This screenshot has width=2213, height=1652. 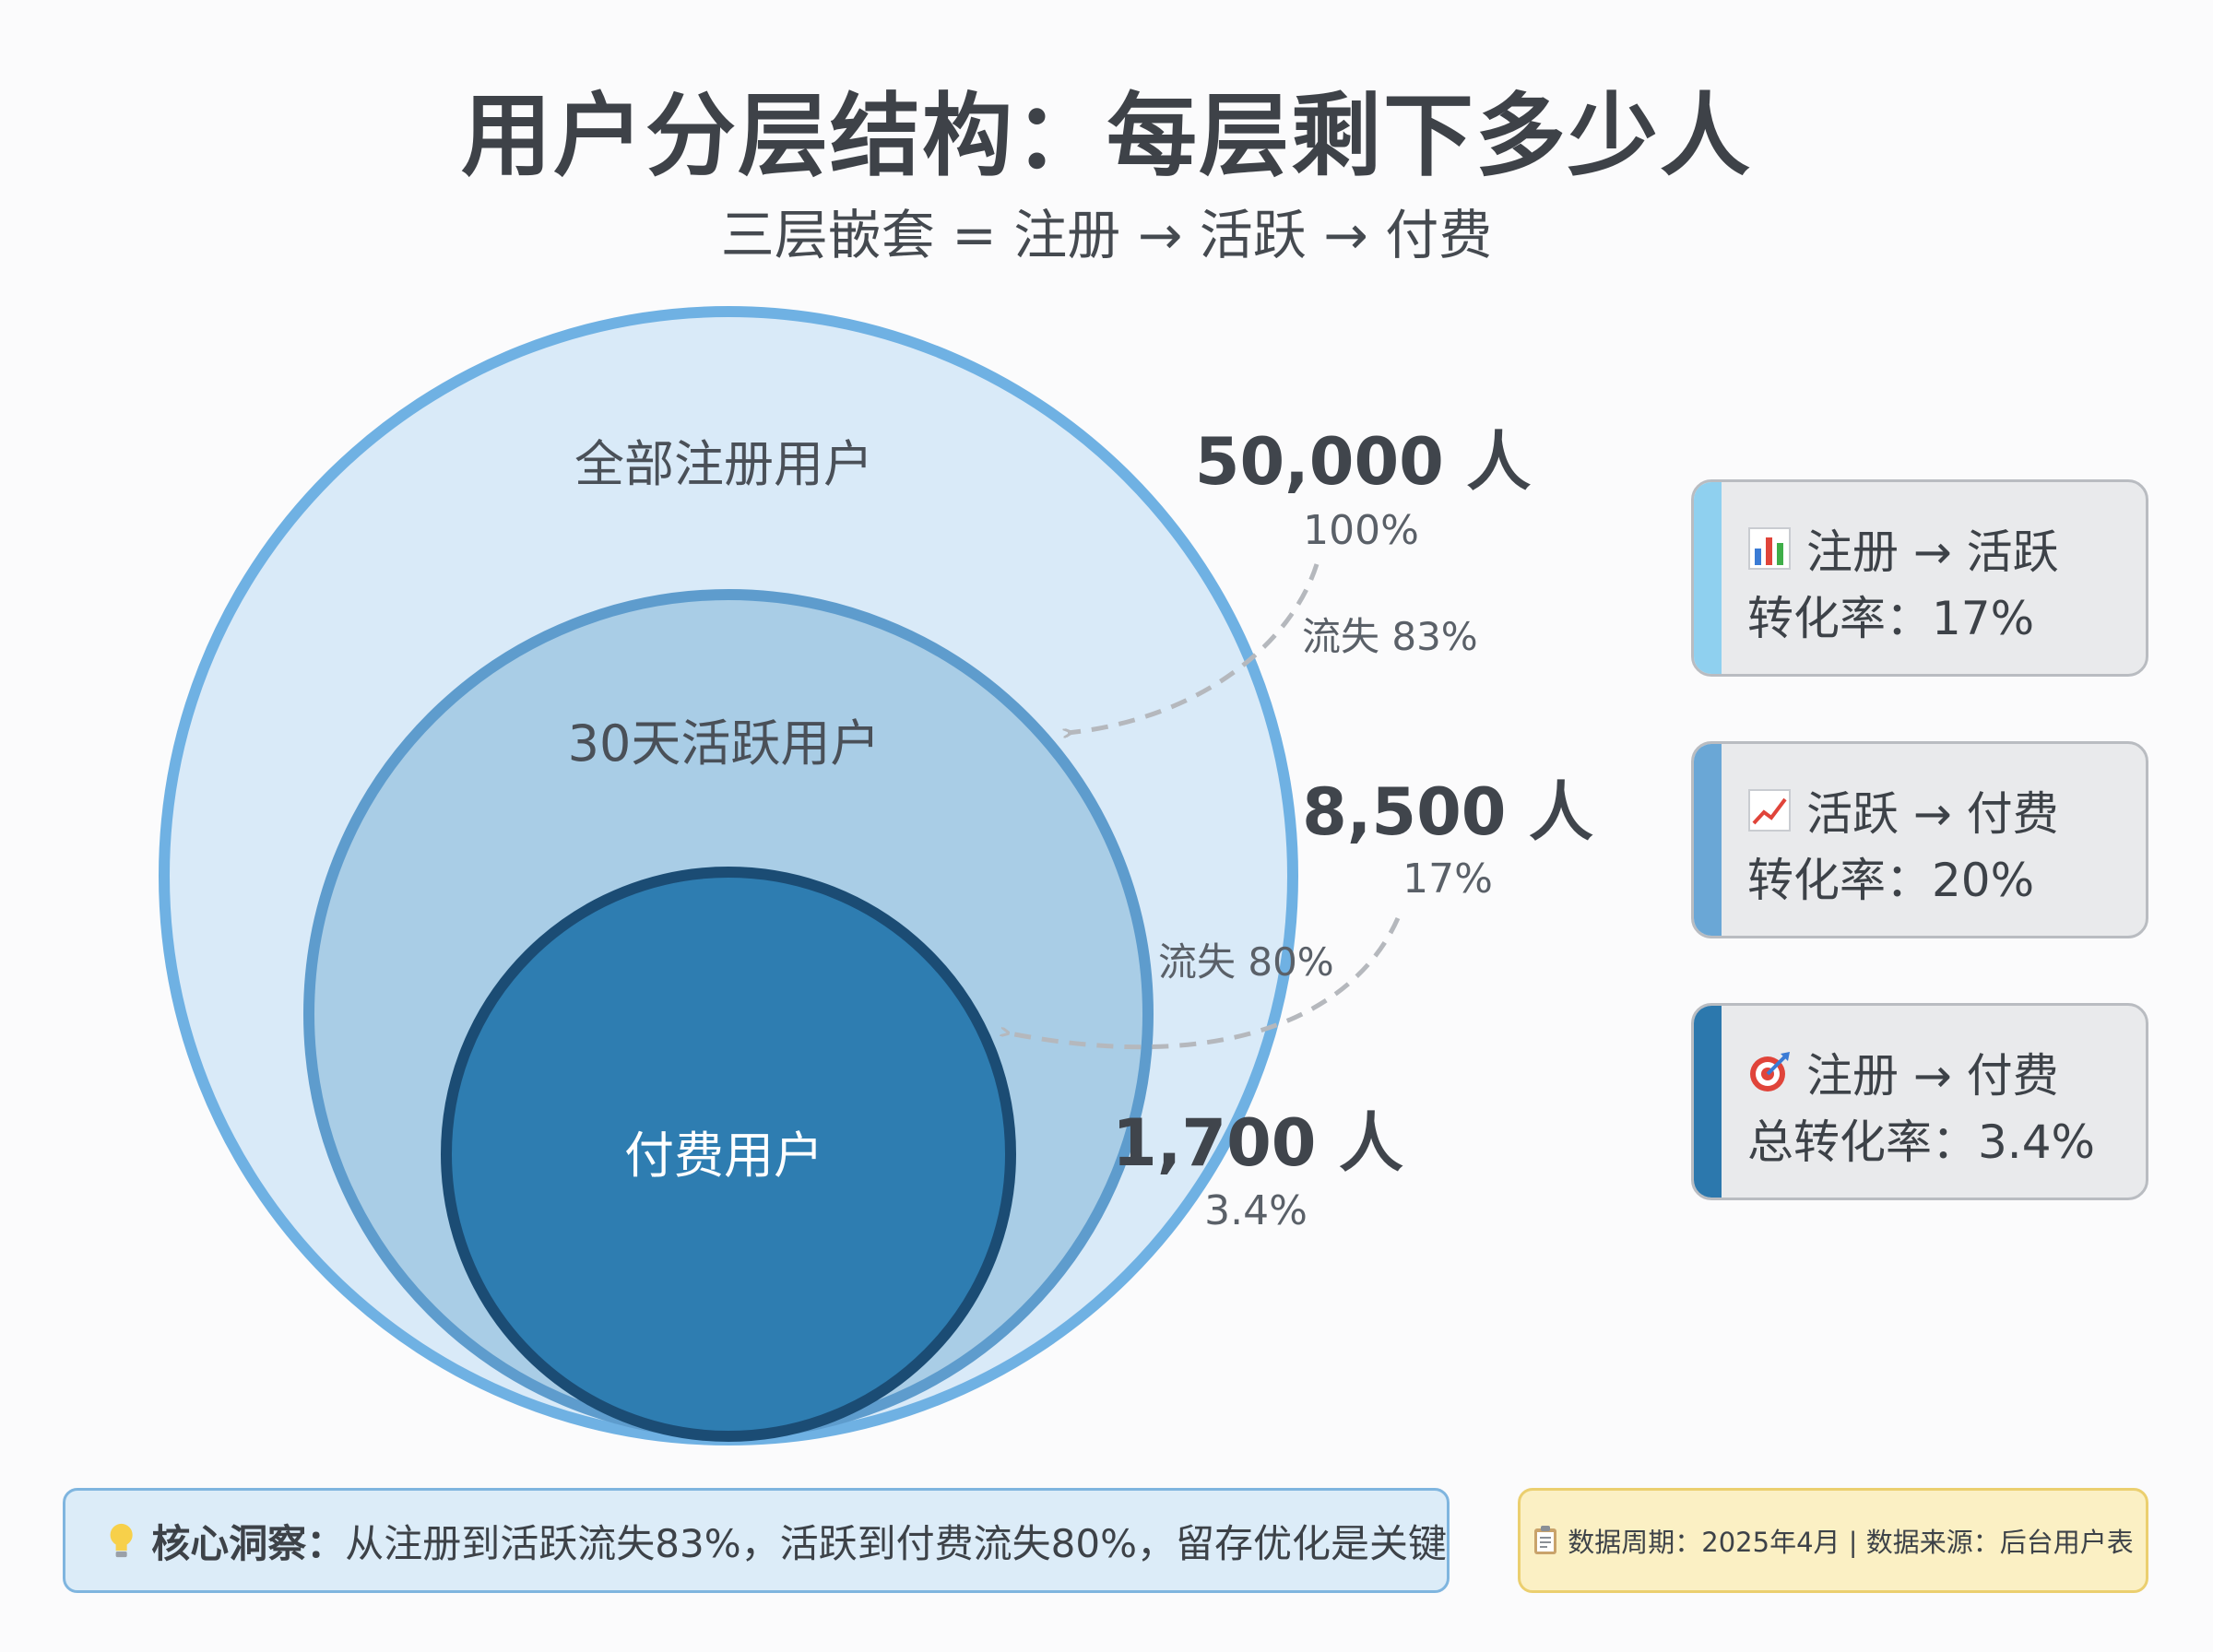 What do you see at coordinates (896, 1543) in the screenshot?
I see `insight-text: 从注册到活跃流失83%，活跃到付费流失80%，留存优化是关键` at bounding box center [896, 1543].